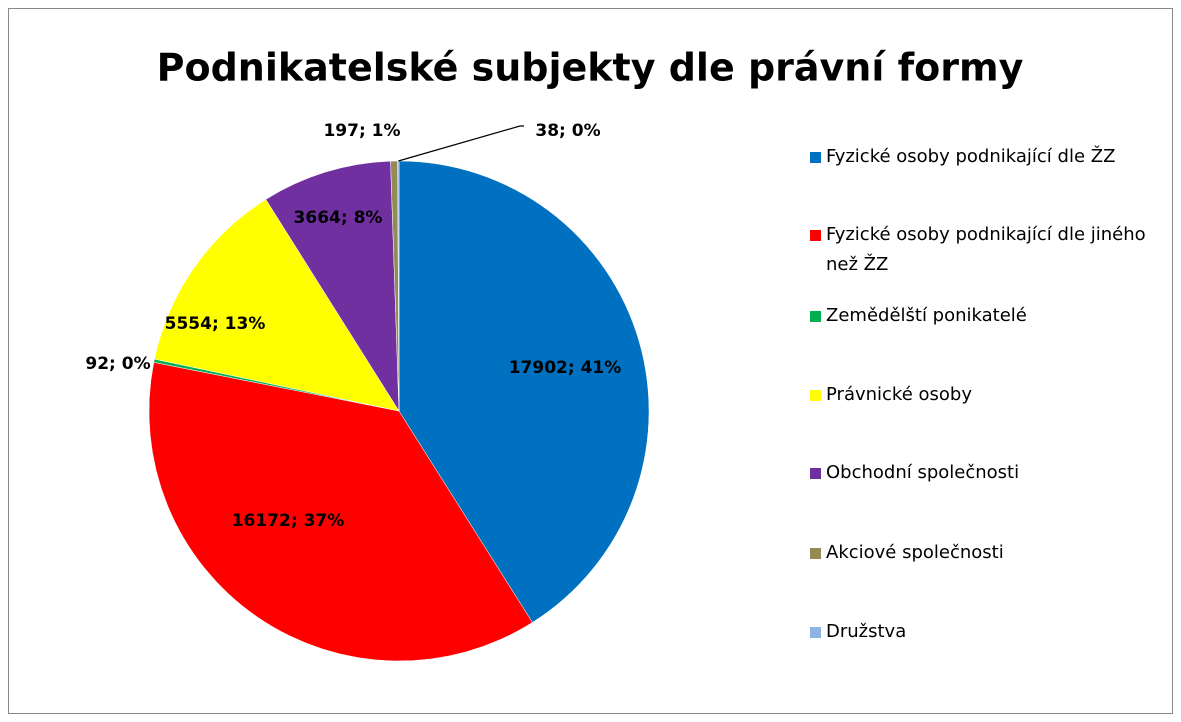 Image resolution: width=1181 pixels, height=722 pixels. What do you see at coordinates (567, 131) in the screenshot?
I see `data-label: 38; 0%` at bounding box center [567, 131].